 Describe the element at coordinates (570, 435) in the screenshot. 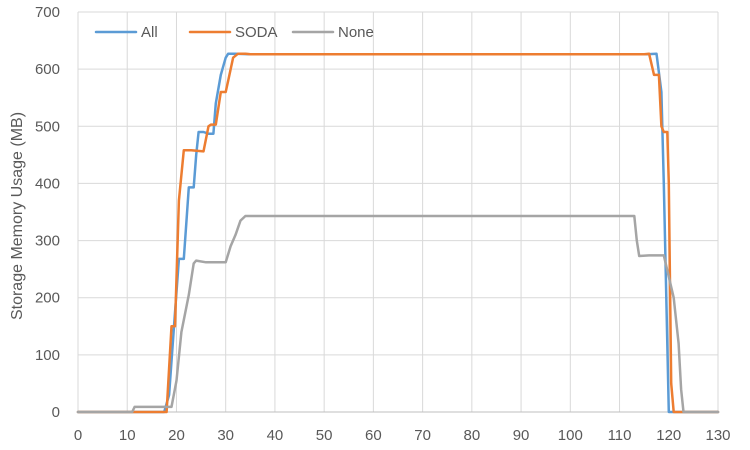

I see `x-tick-label: 100` at that location.